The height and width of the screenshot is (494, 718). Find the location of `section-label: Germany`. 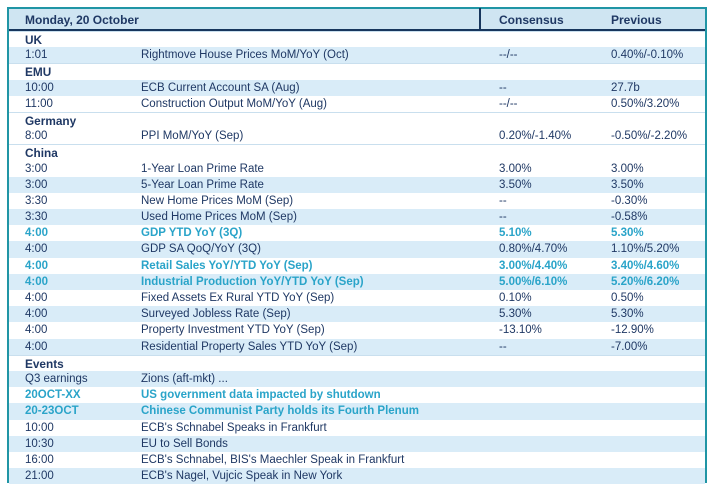

section-label: Germany is located at coordinates (51, 120).